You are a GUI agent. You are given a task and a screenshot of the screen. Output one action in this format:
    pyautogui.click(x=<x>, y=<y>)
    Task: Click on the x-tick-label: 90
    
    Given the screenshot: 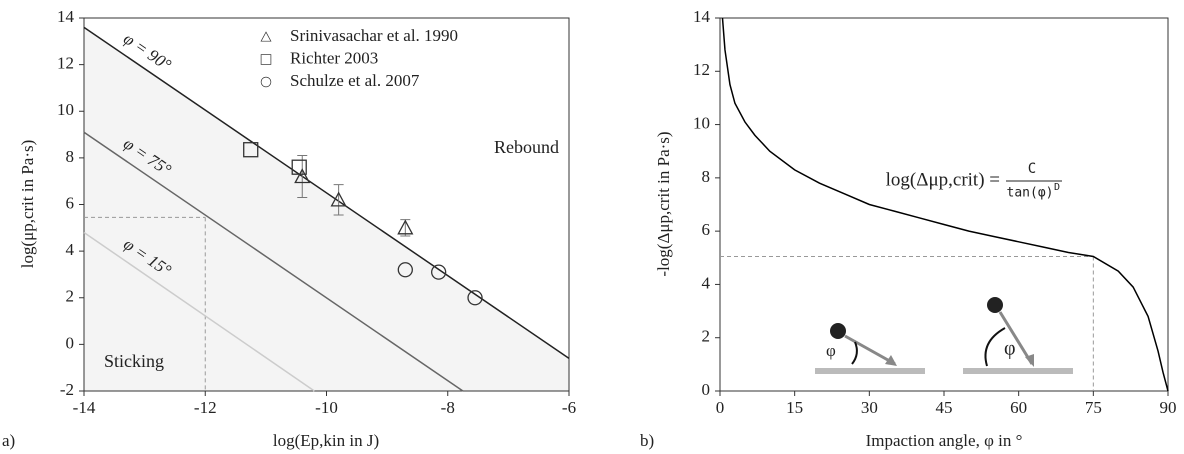 What is the action you would take?
    pyautogui.click(x=1168, y=407)
    